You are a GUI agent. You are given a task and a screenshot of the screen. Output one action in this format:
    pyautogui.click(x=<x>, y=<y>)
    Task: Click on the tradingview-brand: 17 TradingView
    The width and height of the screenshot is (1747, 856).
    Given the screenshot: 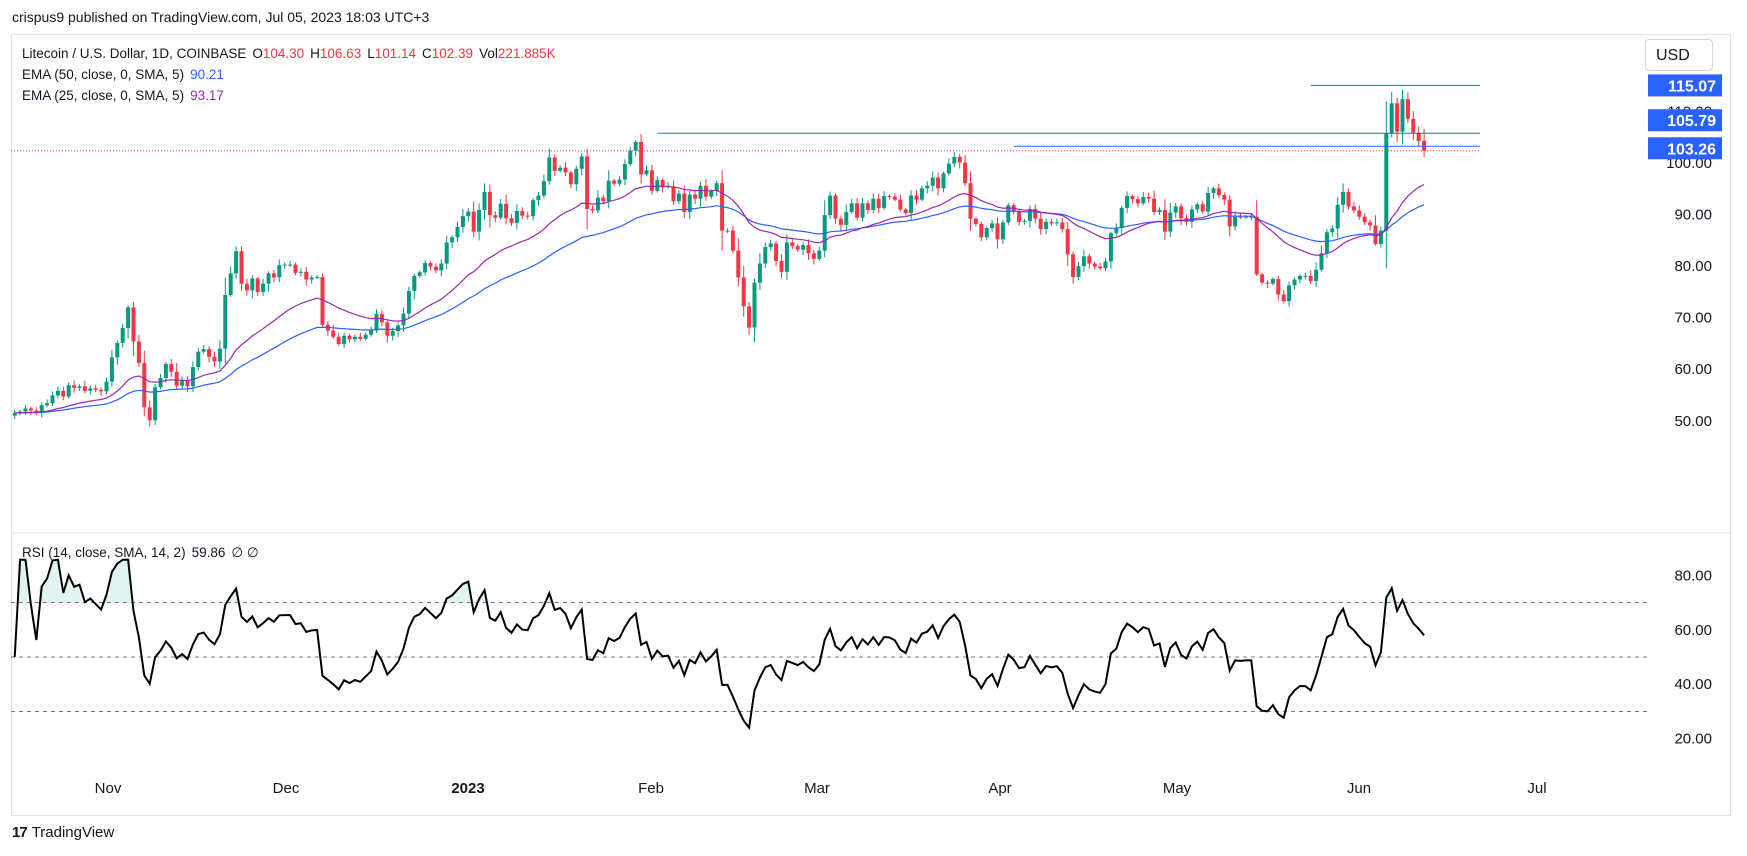 What is the action you would take?
    pyautogui.click(x=63, y=832)
    